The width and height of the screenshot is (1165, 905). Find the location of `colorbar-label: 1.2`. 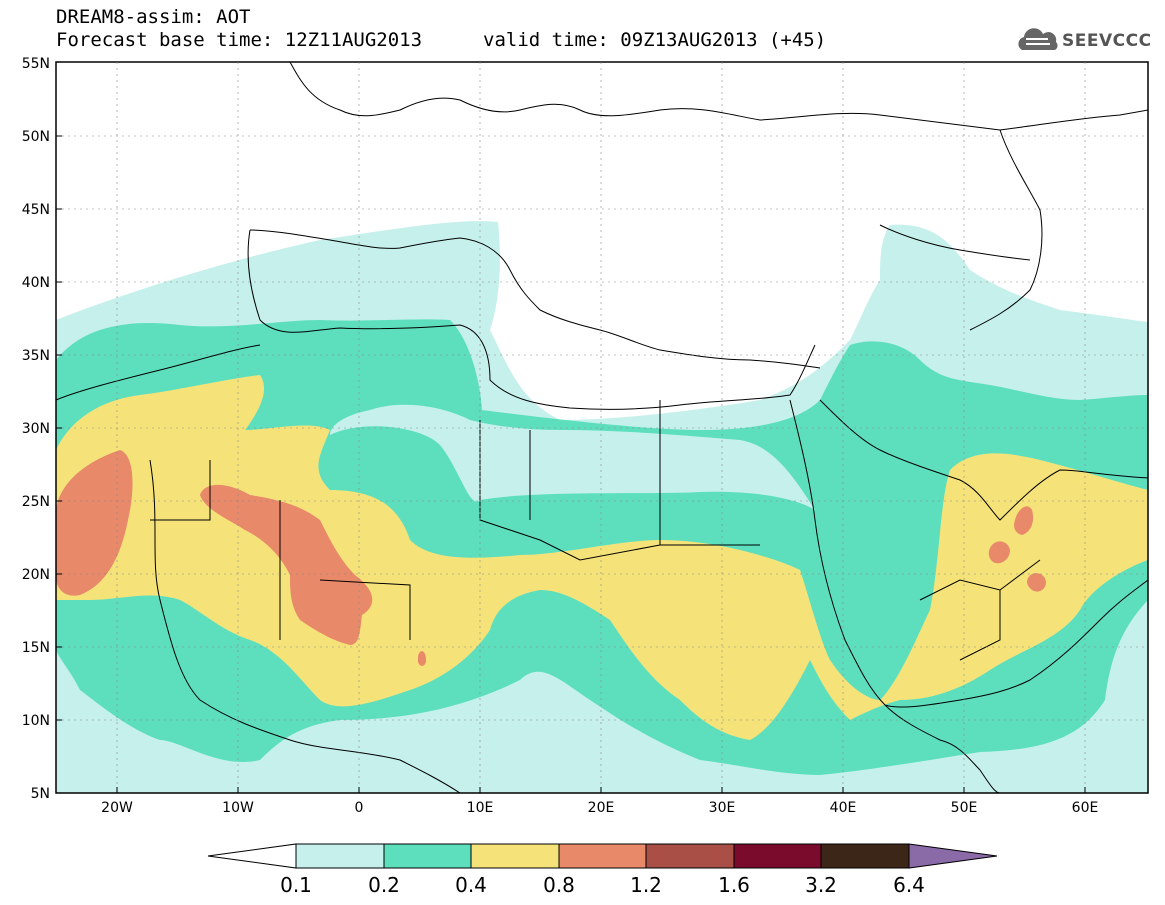

colorbar-label: 1.2 is located at coordinates (646, 885).